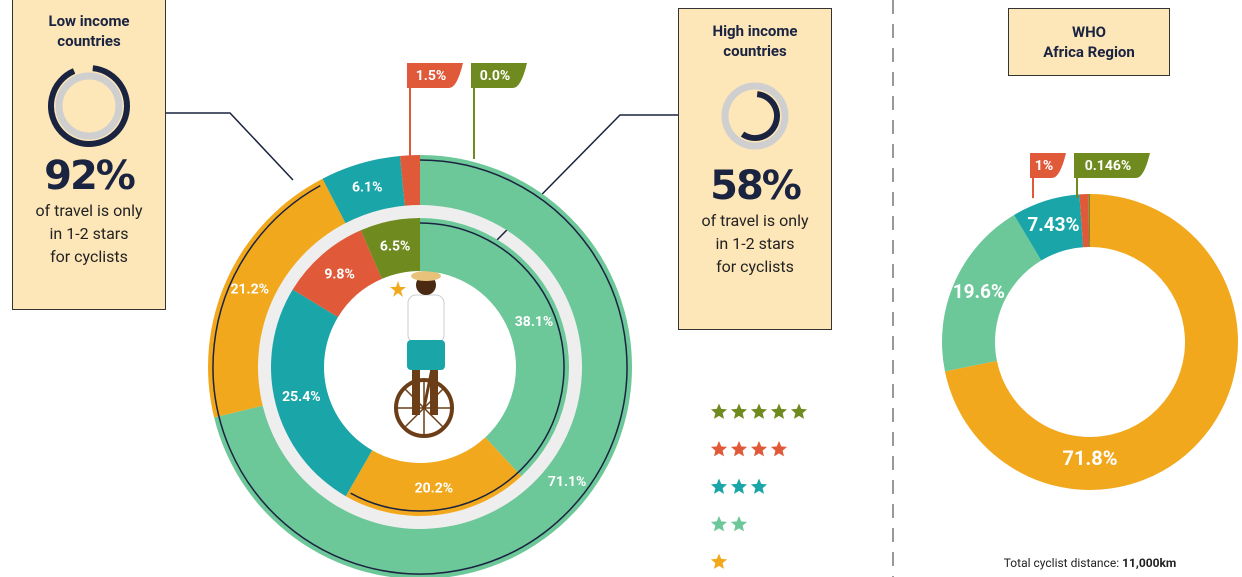  Describe the element at coordinates (367, 187) in the screenshot. I see `value-label: 6.1%` at that location.